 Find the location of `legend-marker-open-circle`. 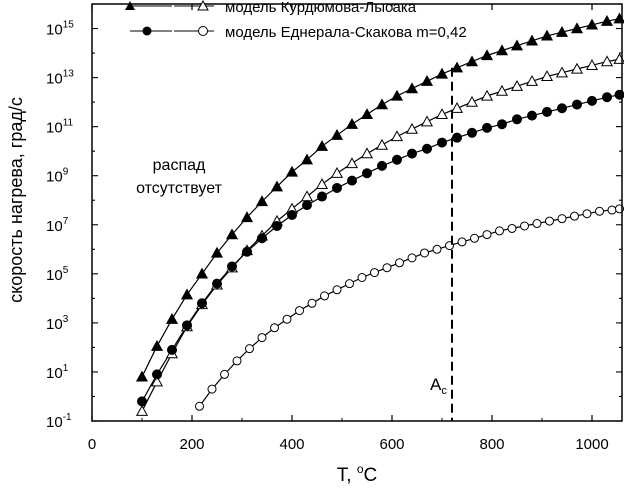

legend-marker-open-circle is located at coordinates (203, 31).